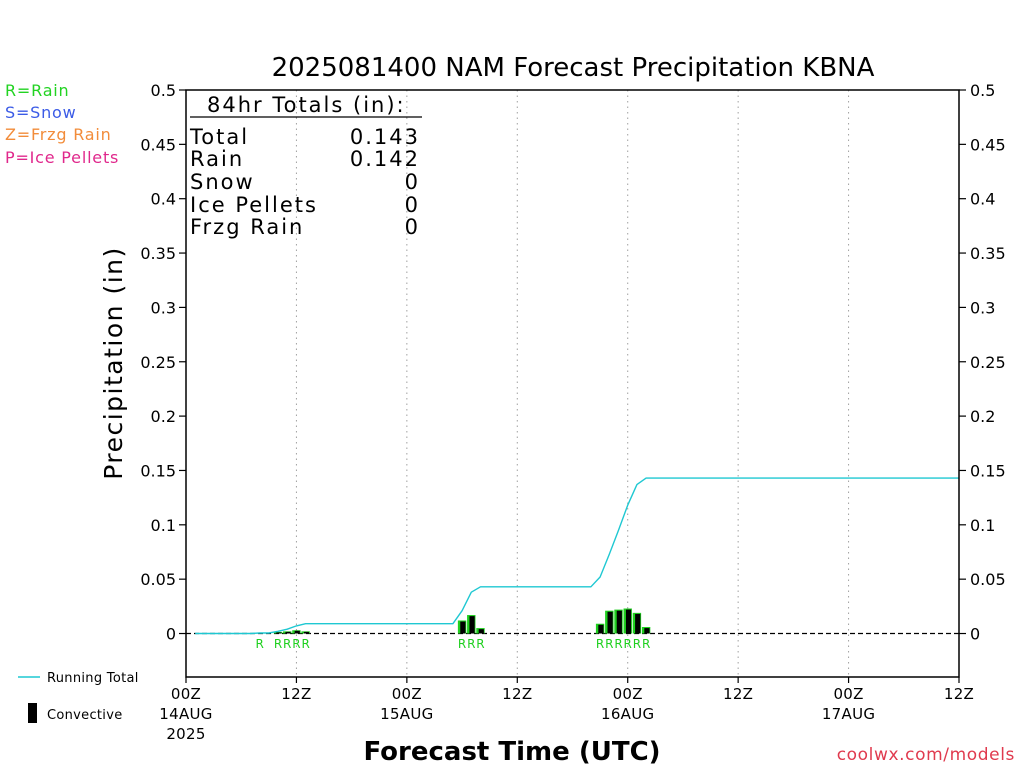  What do you see at coordinates (41, 112) in the screenshot?
I see `legend-snow: S=Snow` at bounding box center [41, 112].